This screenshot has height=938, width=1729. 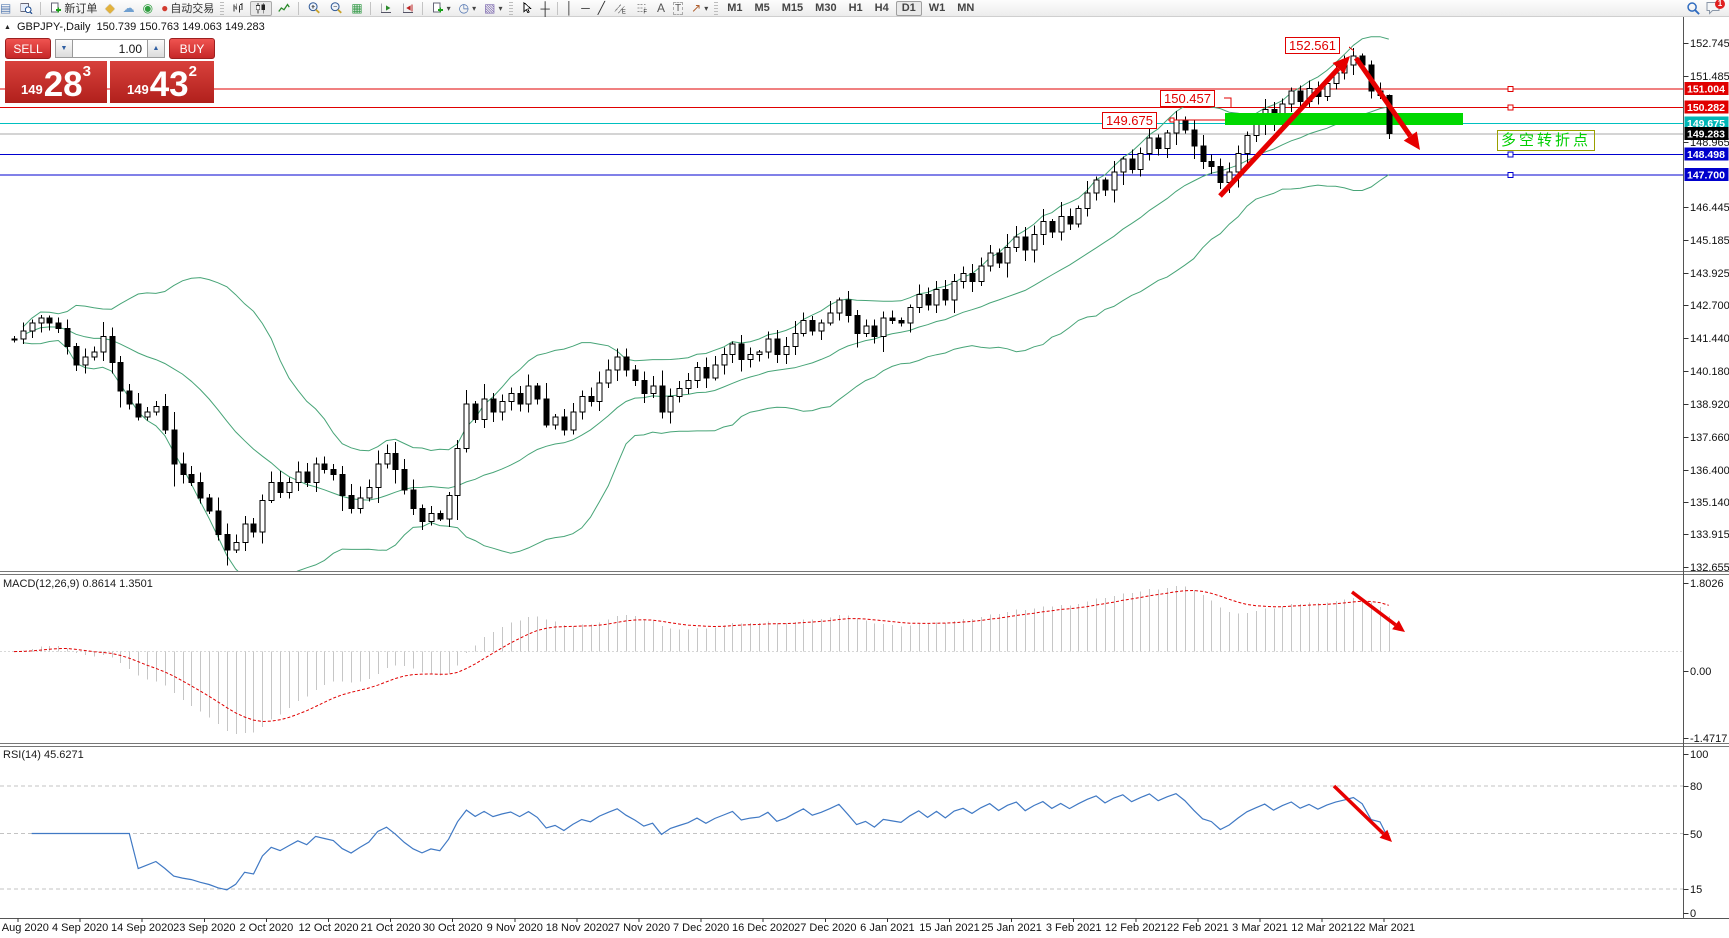 What do you see at coordinates (642, 8) in the screenshot?
I see `fibonacci-tool: F` at bounding box center [642, 8].